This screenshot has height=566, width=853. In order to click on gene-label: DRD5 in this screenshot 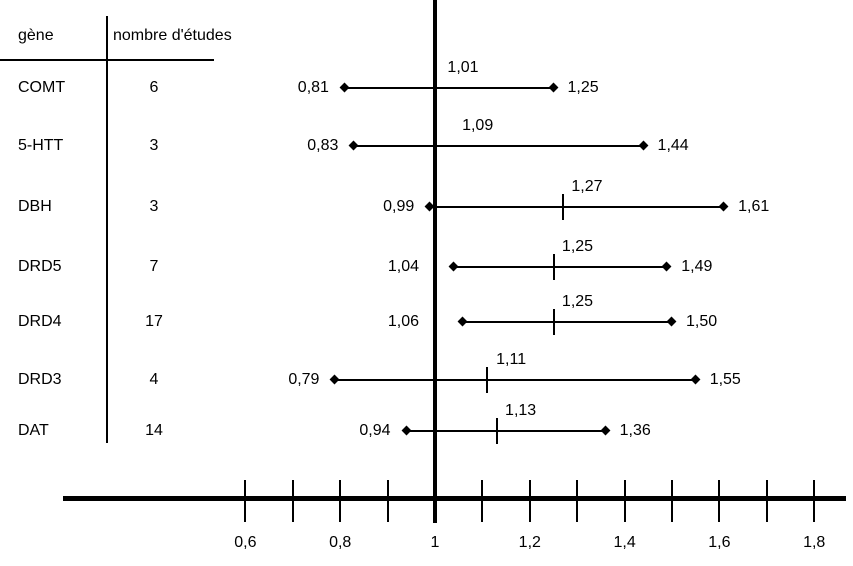, I will do `click(40, 266)`.